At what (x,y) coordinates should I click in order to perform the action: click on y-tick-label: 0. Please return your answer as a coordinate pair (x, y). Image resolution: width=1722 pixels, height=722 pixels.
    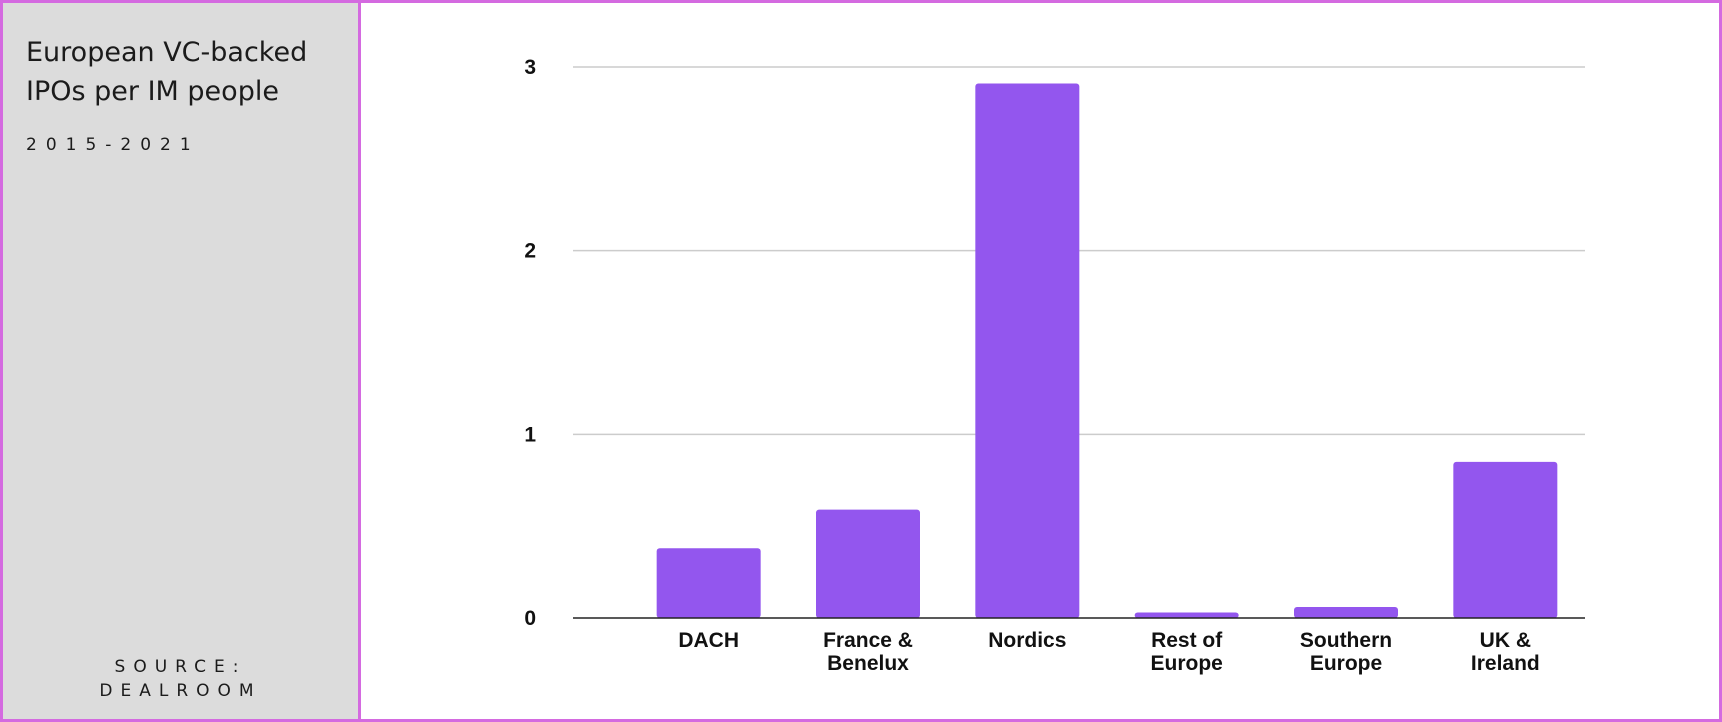
    Looking at the image, I should click on (530, 618).